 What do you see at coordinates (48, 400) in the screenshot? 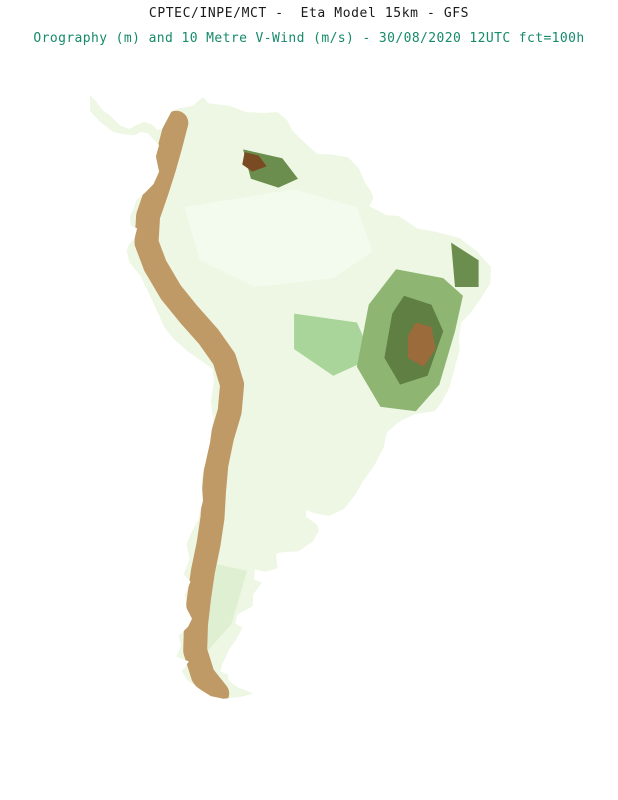
I see `orography-colorbar` at bounding box center [48, 400].